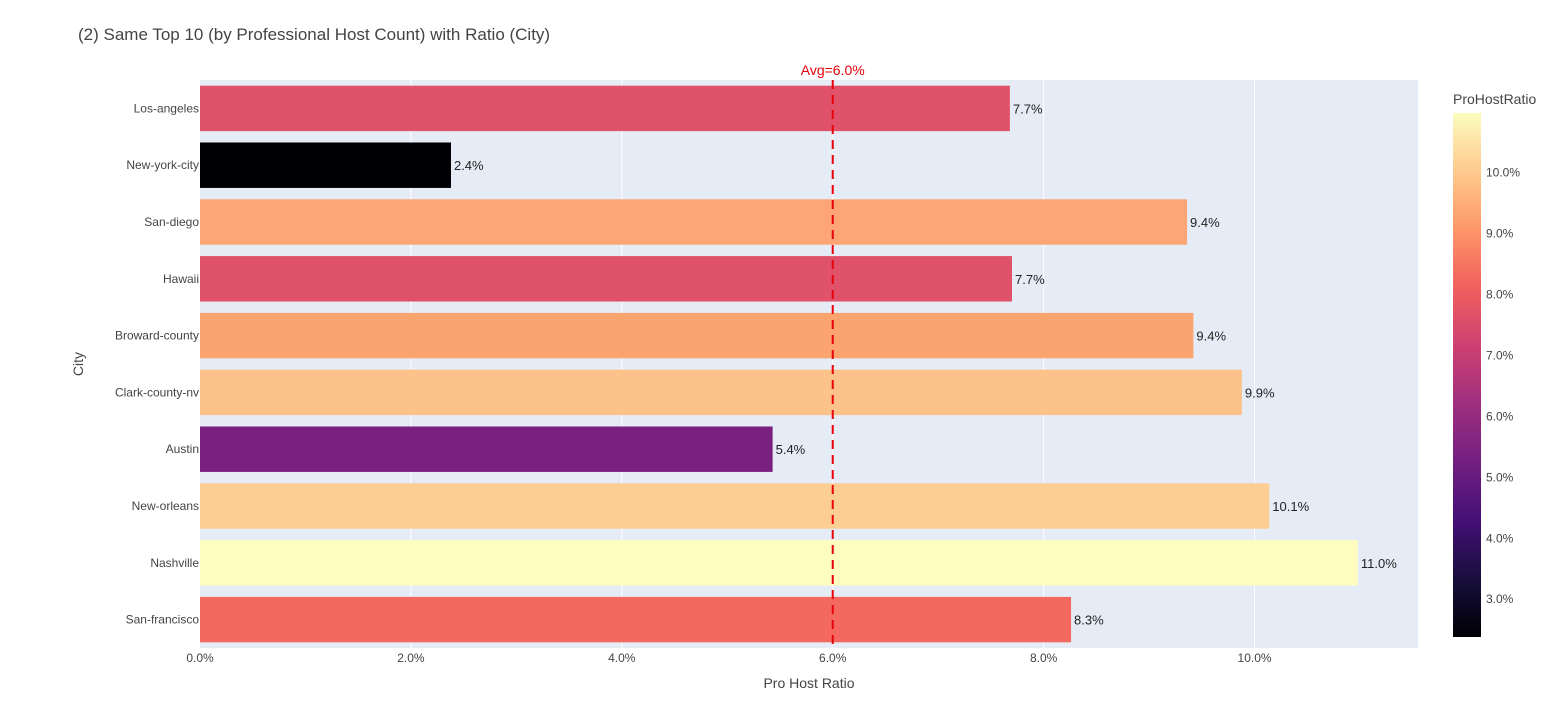 The height and width of the screenshot is (705, 1566). Describe the element at coordinates (1503, 386) in the screenshot. I see `colorbar-tick-labels: 3.0% 4.0% 5.0% 6.0% 7.0% 8.0% 9.0% 10.0%` at that location.